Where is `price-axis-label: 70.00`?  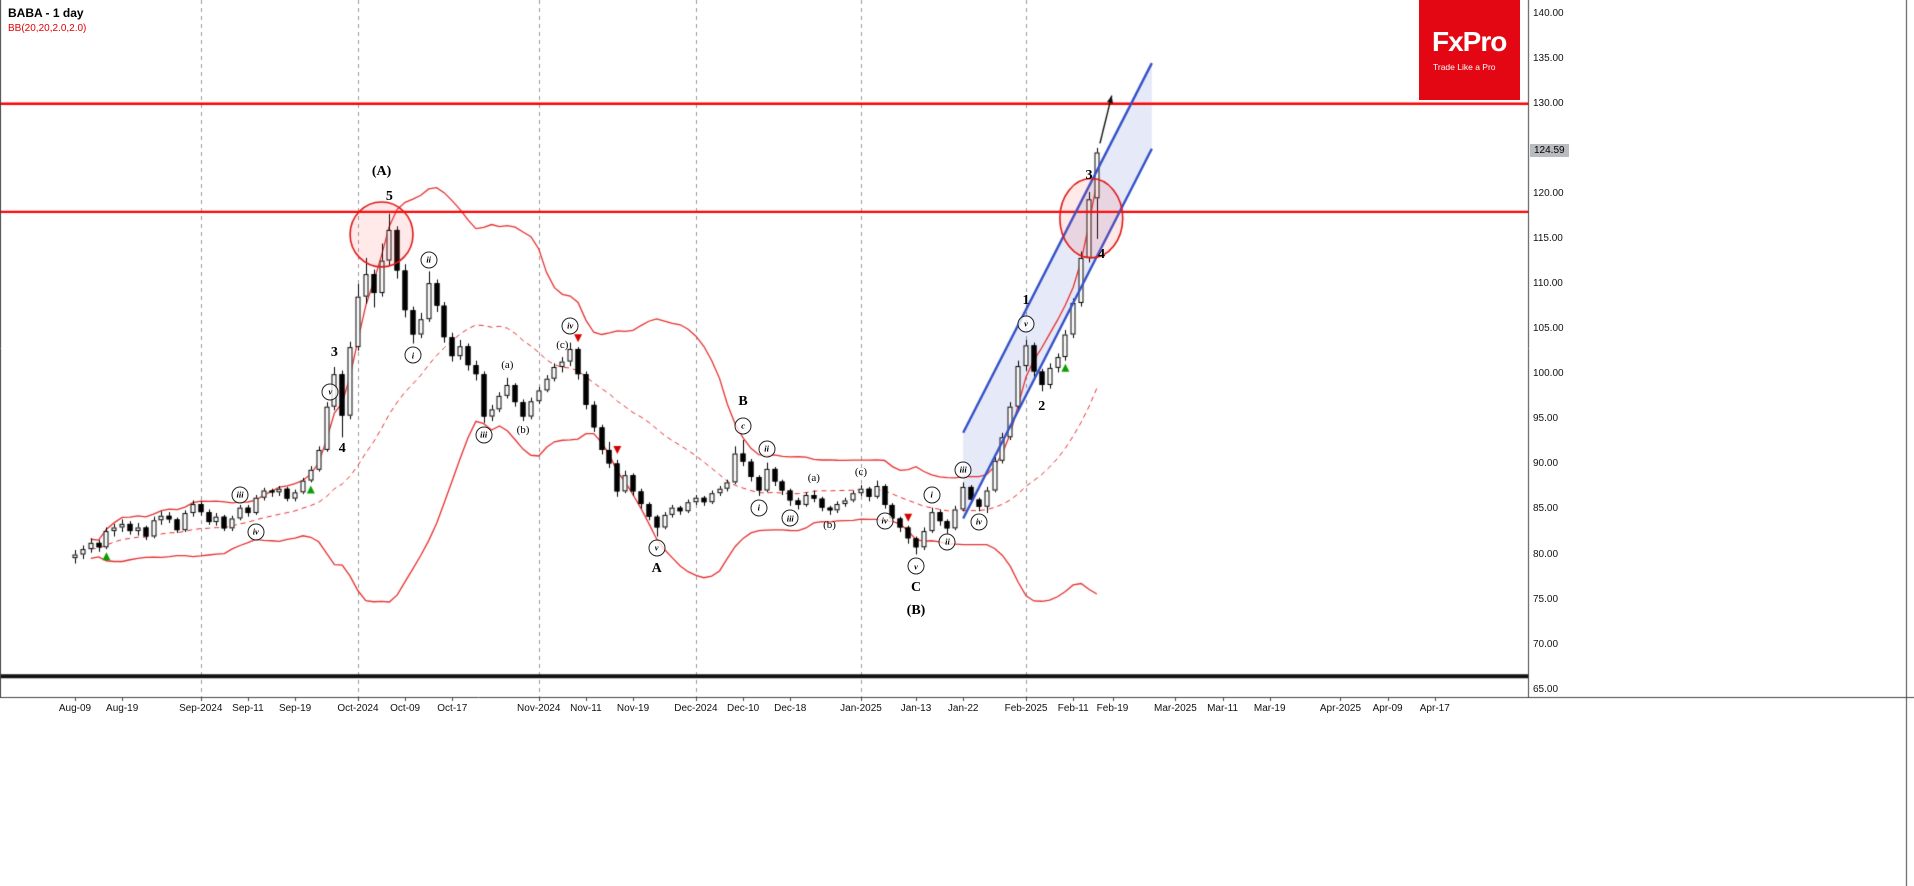 price-axis-label: 70.00 is located at coordinates (1546, 644).